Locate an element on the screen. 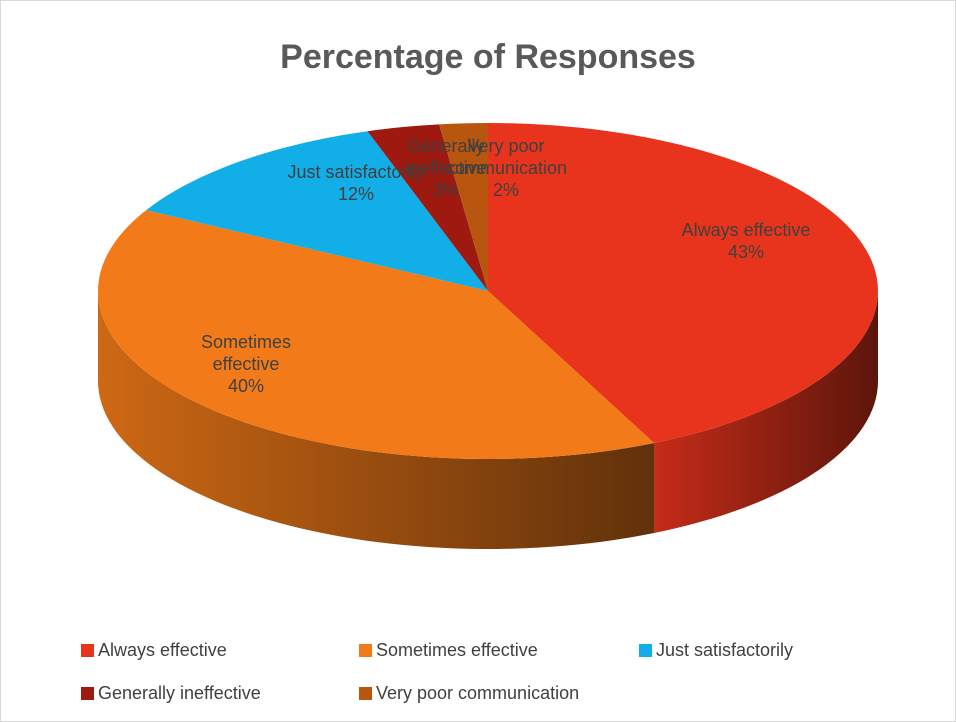 This screenshot has height=722, width=956. data-label: Very poor communication 2% is located at coordinates (507, 168).